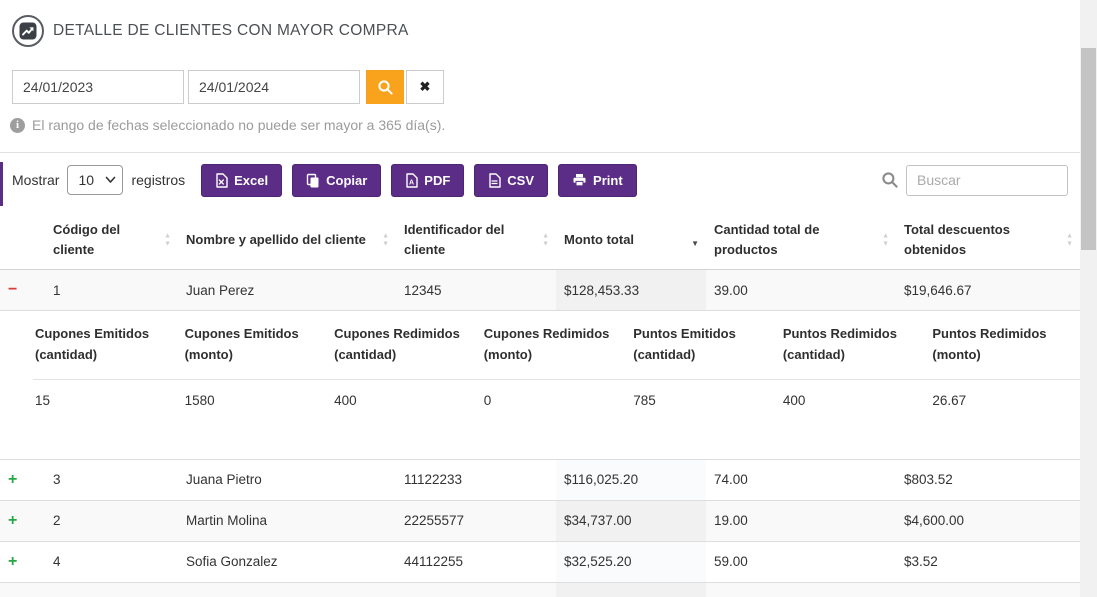 The height and width of the screenshot is (597, 1097). Describe the element at coordinates (487, 400) in the screenshot. I see `detail-cell: 0` at that location.